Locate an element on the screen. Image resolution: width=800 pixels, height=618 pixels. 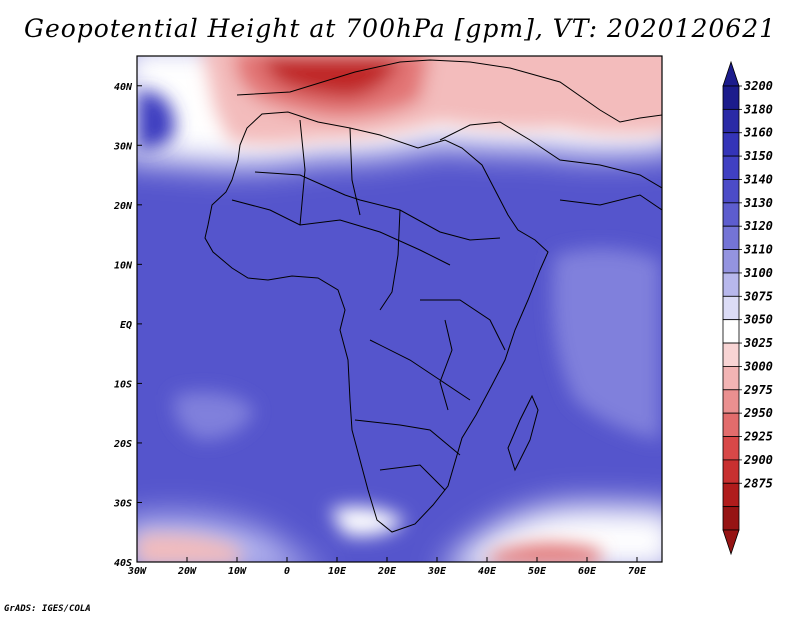
colorbar-label: 3150 is located at coordinates (758, 156).